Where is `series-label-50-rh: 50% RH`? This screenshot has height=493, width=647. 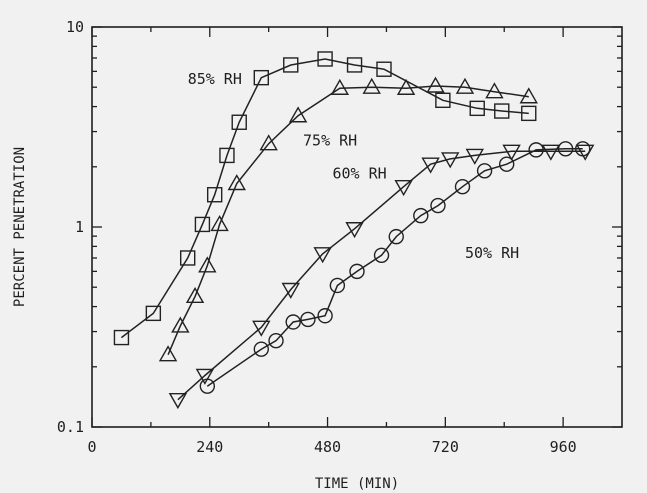
series-label-50-rh: 50% RH is located at coordinates (492, 253).